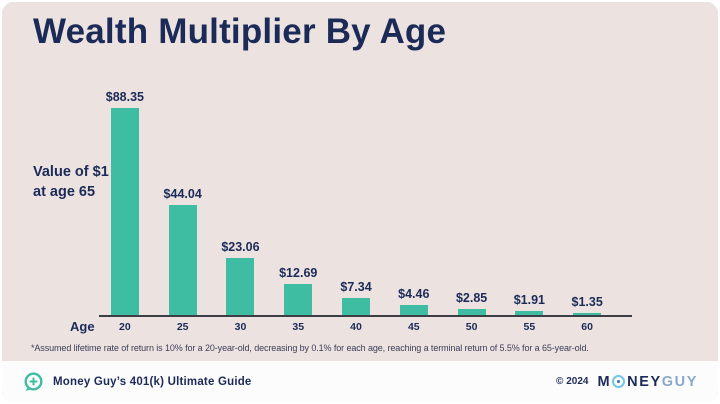 This screenshot has height=404, width=720. I want to click on x-tick-25: 25, so click(182, 327).